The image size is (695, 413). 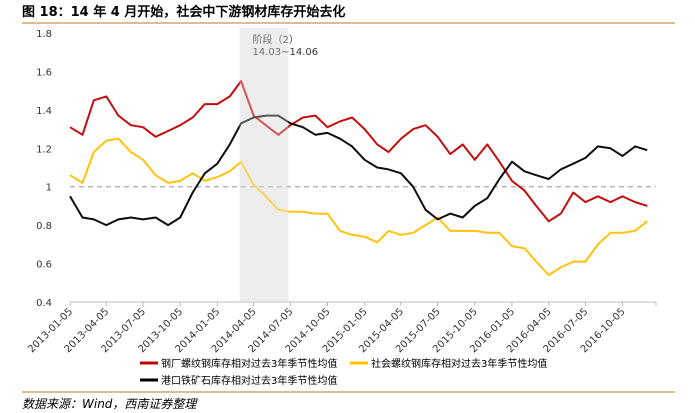 What do you see at coordinates (44, 149) in the screenshot?
I see `y-tick-label: 1.2` at bounding box center [44, 149].